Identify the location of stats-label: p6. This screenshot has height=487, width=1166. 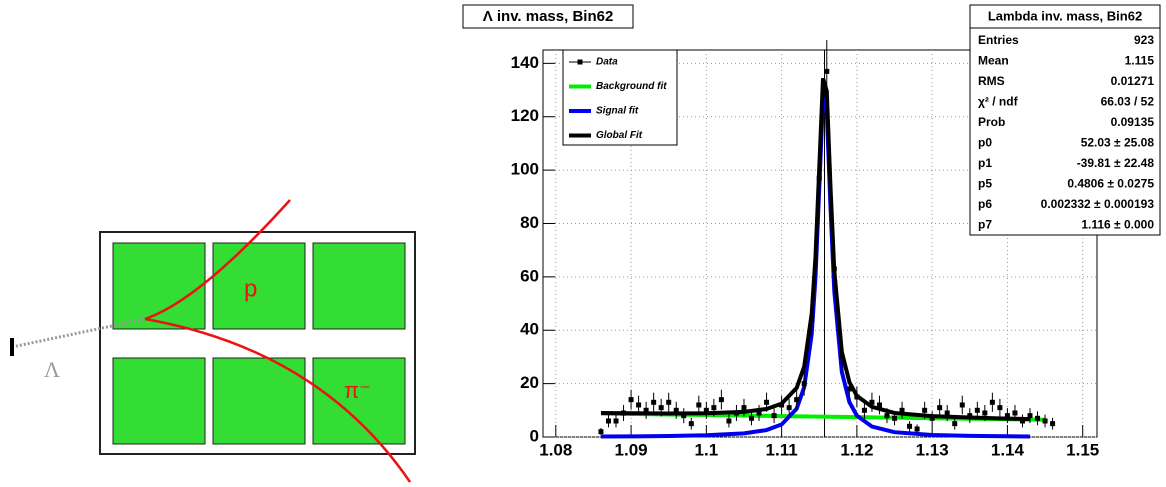
(985, 204).